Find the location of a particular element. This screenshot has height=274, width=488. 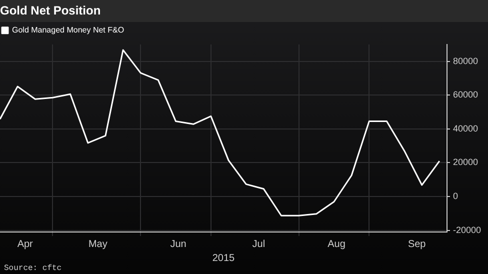

chart-title: Gold Net Position is located at coordinates (50, 11).